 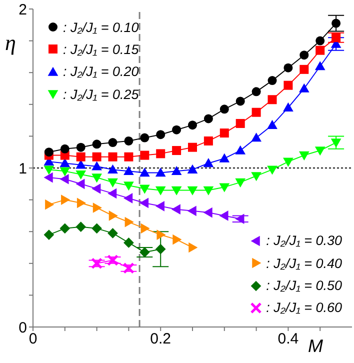 I want to click on legend-label: : J₂/J₁ = 0.50, so click(x=304, y=286).